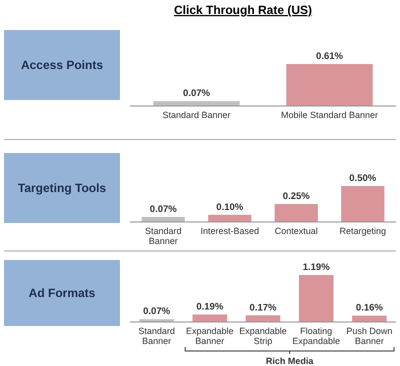 Image resolution: width=400 pixels, height=366 pixels. Describe the element at coordinates (62, 65) in the screenshot. I see `y-axis-title: Access Points` at that location.